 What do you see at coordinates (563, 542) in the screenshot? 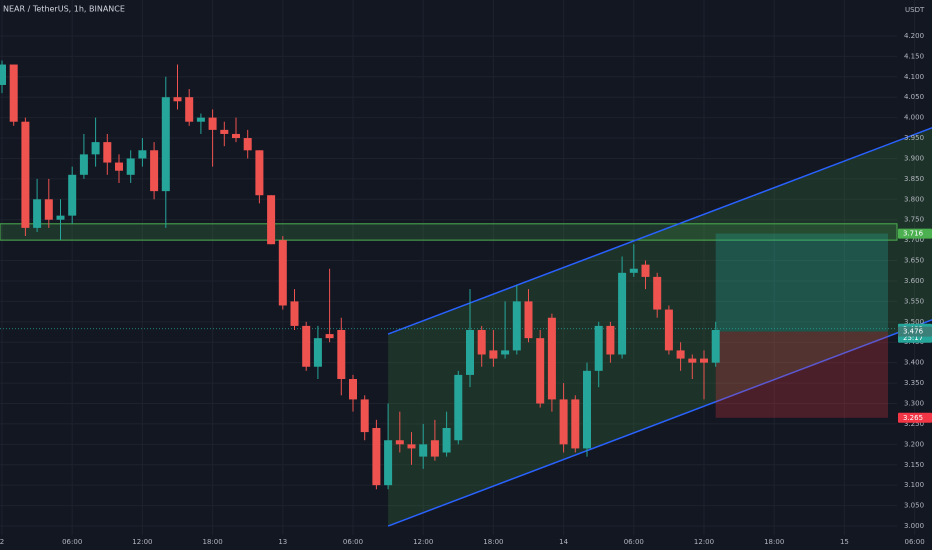
I see `x-tick-label: 14` at bounding box center [563, 542].